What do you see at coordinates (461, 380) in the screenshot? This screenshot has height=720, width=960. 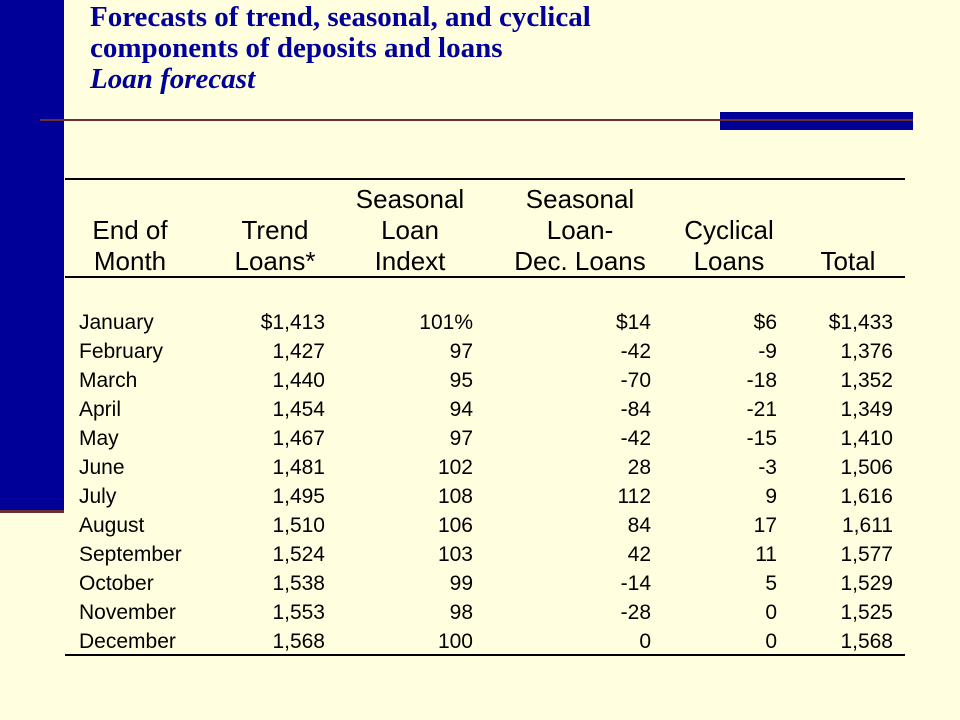 I see `seasonal-index-cell: 95` at bounding box center [461, 380].